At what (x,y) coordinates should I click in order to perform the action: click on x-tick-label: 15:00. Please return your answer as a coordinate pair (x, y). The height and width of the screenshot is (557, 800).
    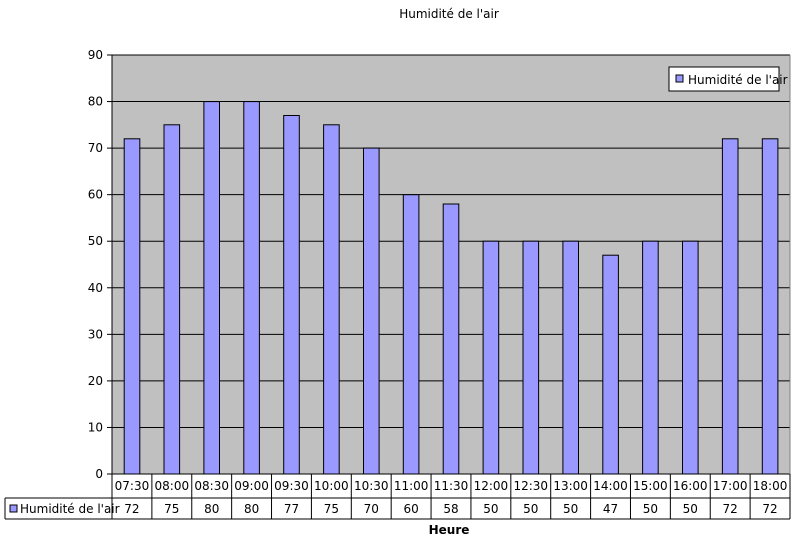
    Looking at the image, I should click on (650, 486).